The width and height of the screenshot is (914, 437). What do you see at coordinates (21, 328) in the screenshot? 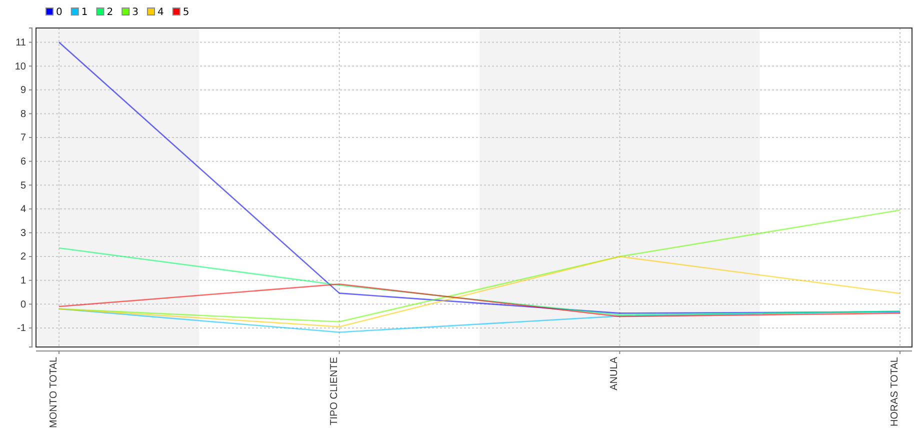
I see `y-tick-label: -1` at bounding box center [21, 328].